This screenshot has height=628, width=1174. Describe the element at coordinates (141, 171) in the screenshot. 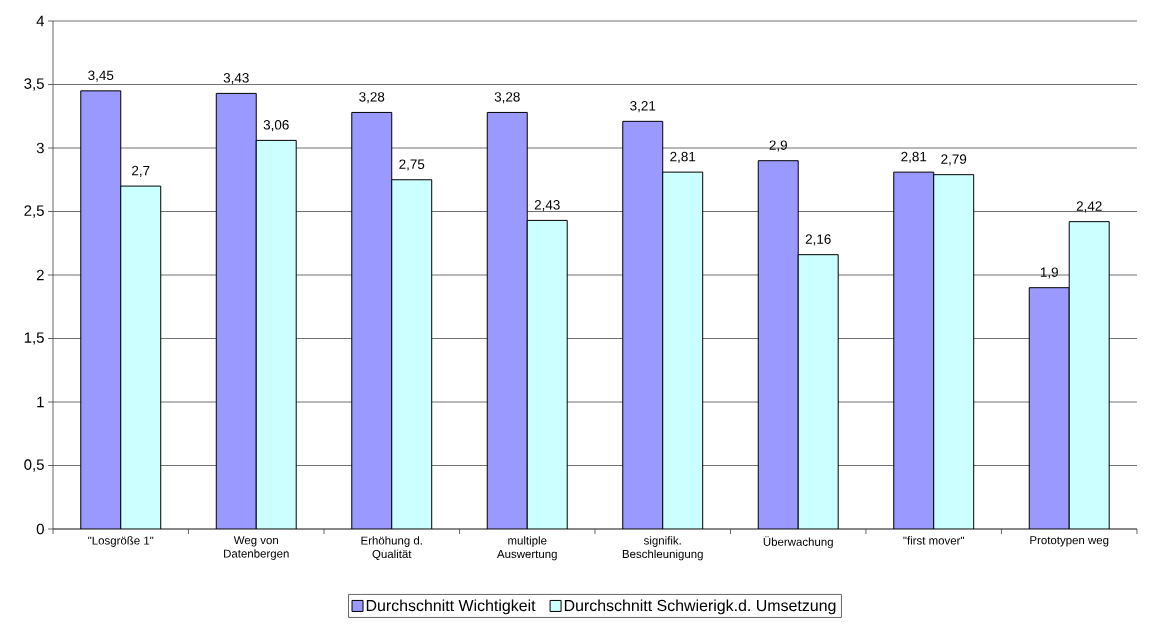

I see `data-label: 2,7` at that location.